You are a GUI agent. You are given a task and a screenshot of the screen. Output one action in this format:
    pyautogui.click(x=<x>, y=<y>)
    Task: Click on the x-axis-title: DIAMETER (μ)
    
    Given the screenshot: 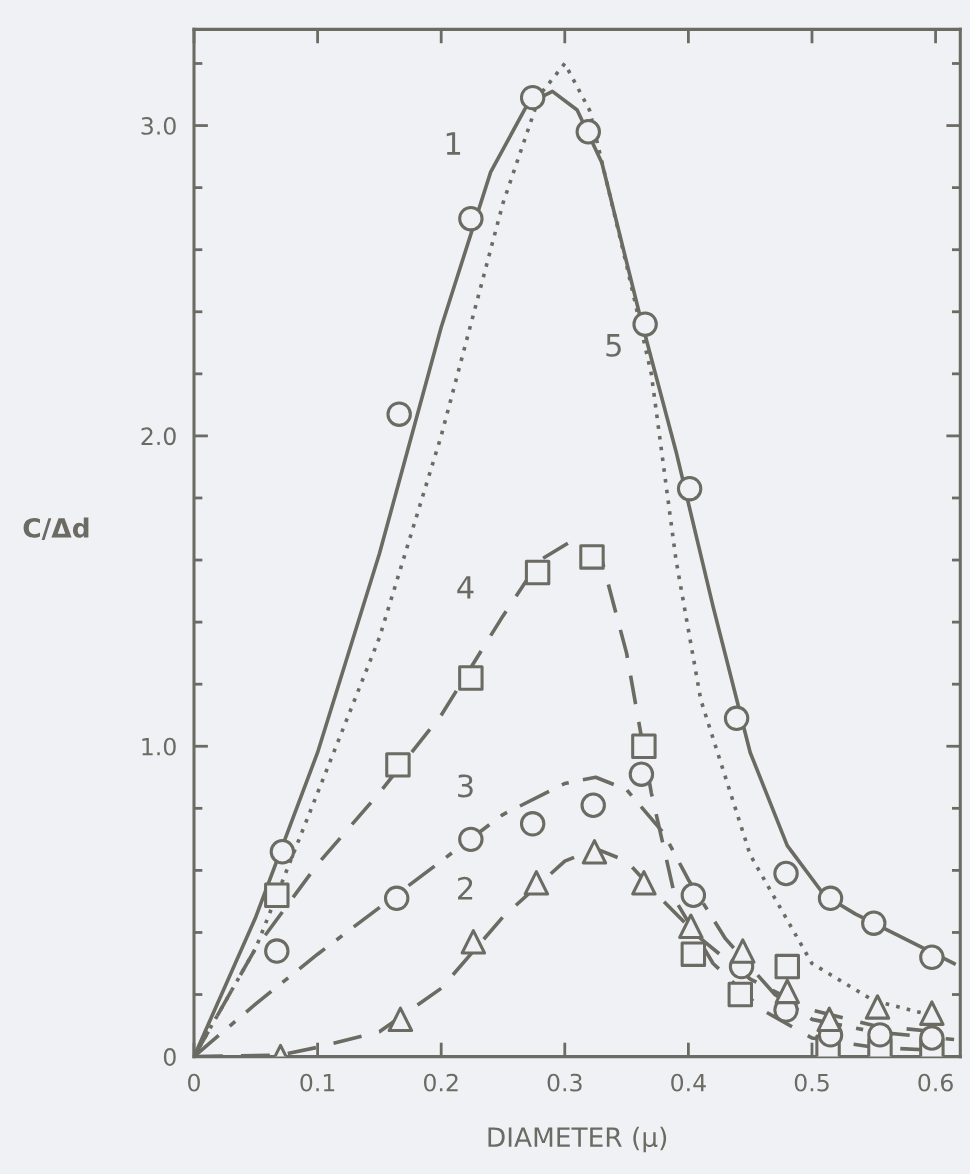 What is the action you would take?
    pyautogui.click(x=577, y=1139)
    